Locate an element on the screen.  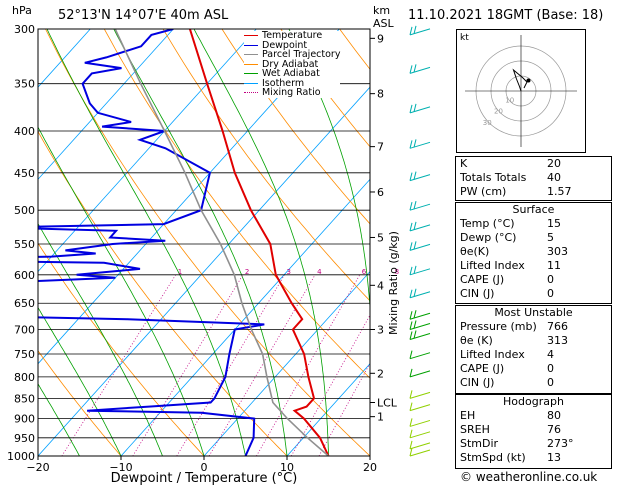
hodograph-panel: 10 20 30 kt is located at coordinates (521, 91).